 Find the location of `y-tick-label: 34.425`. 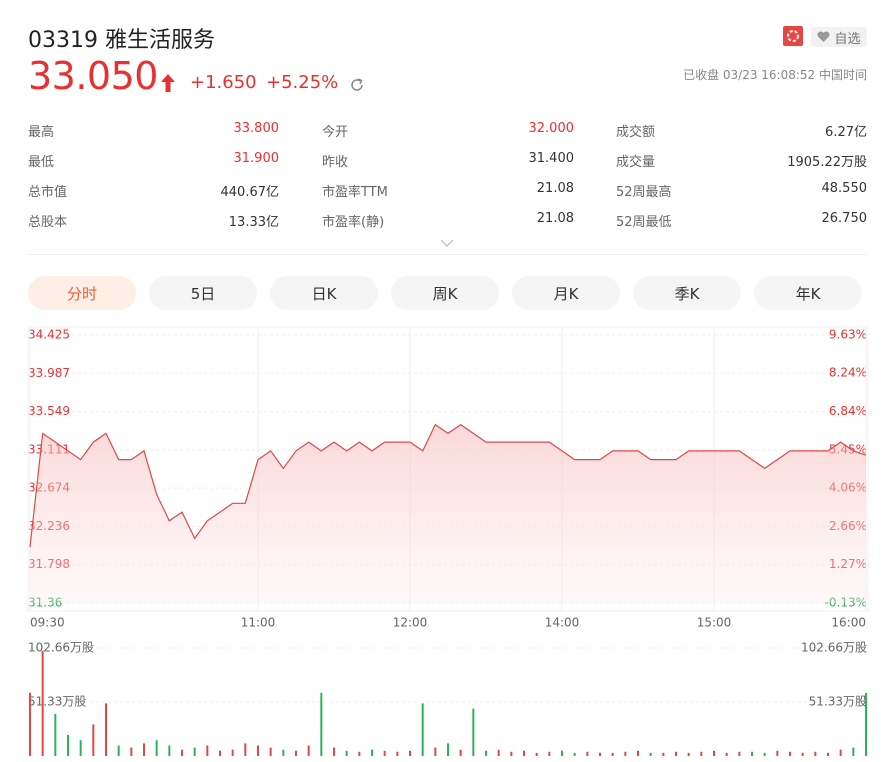

y-tick-label: 34.425 is located at coordinates (49, 335).